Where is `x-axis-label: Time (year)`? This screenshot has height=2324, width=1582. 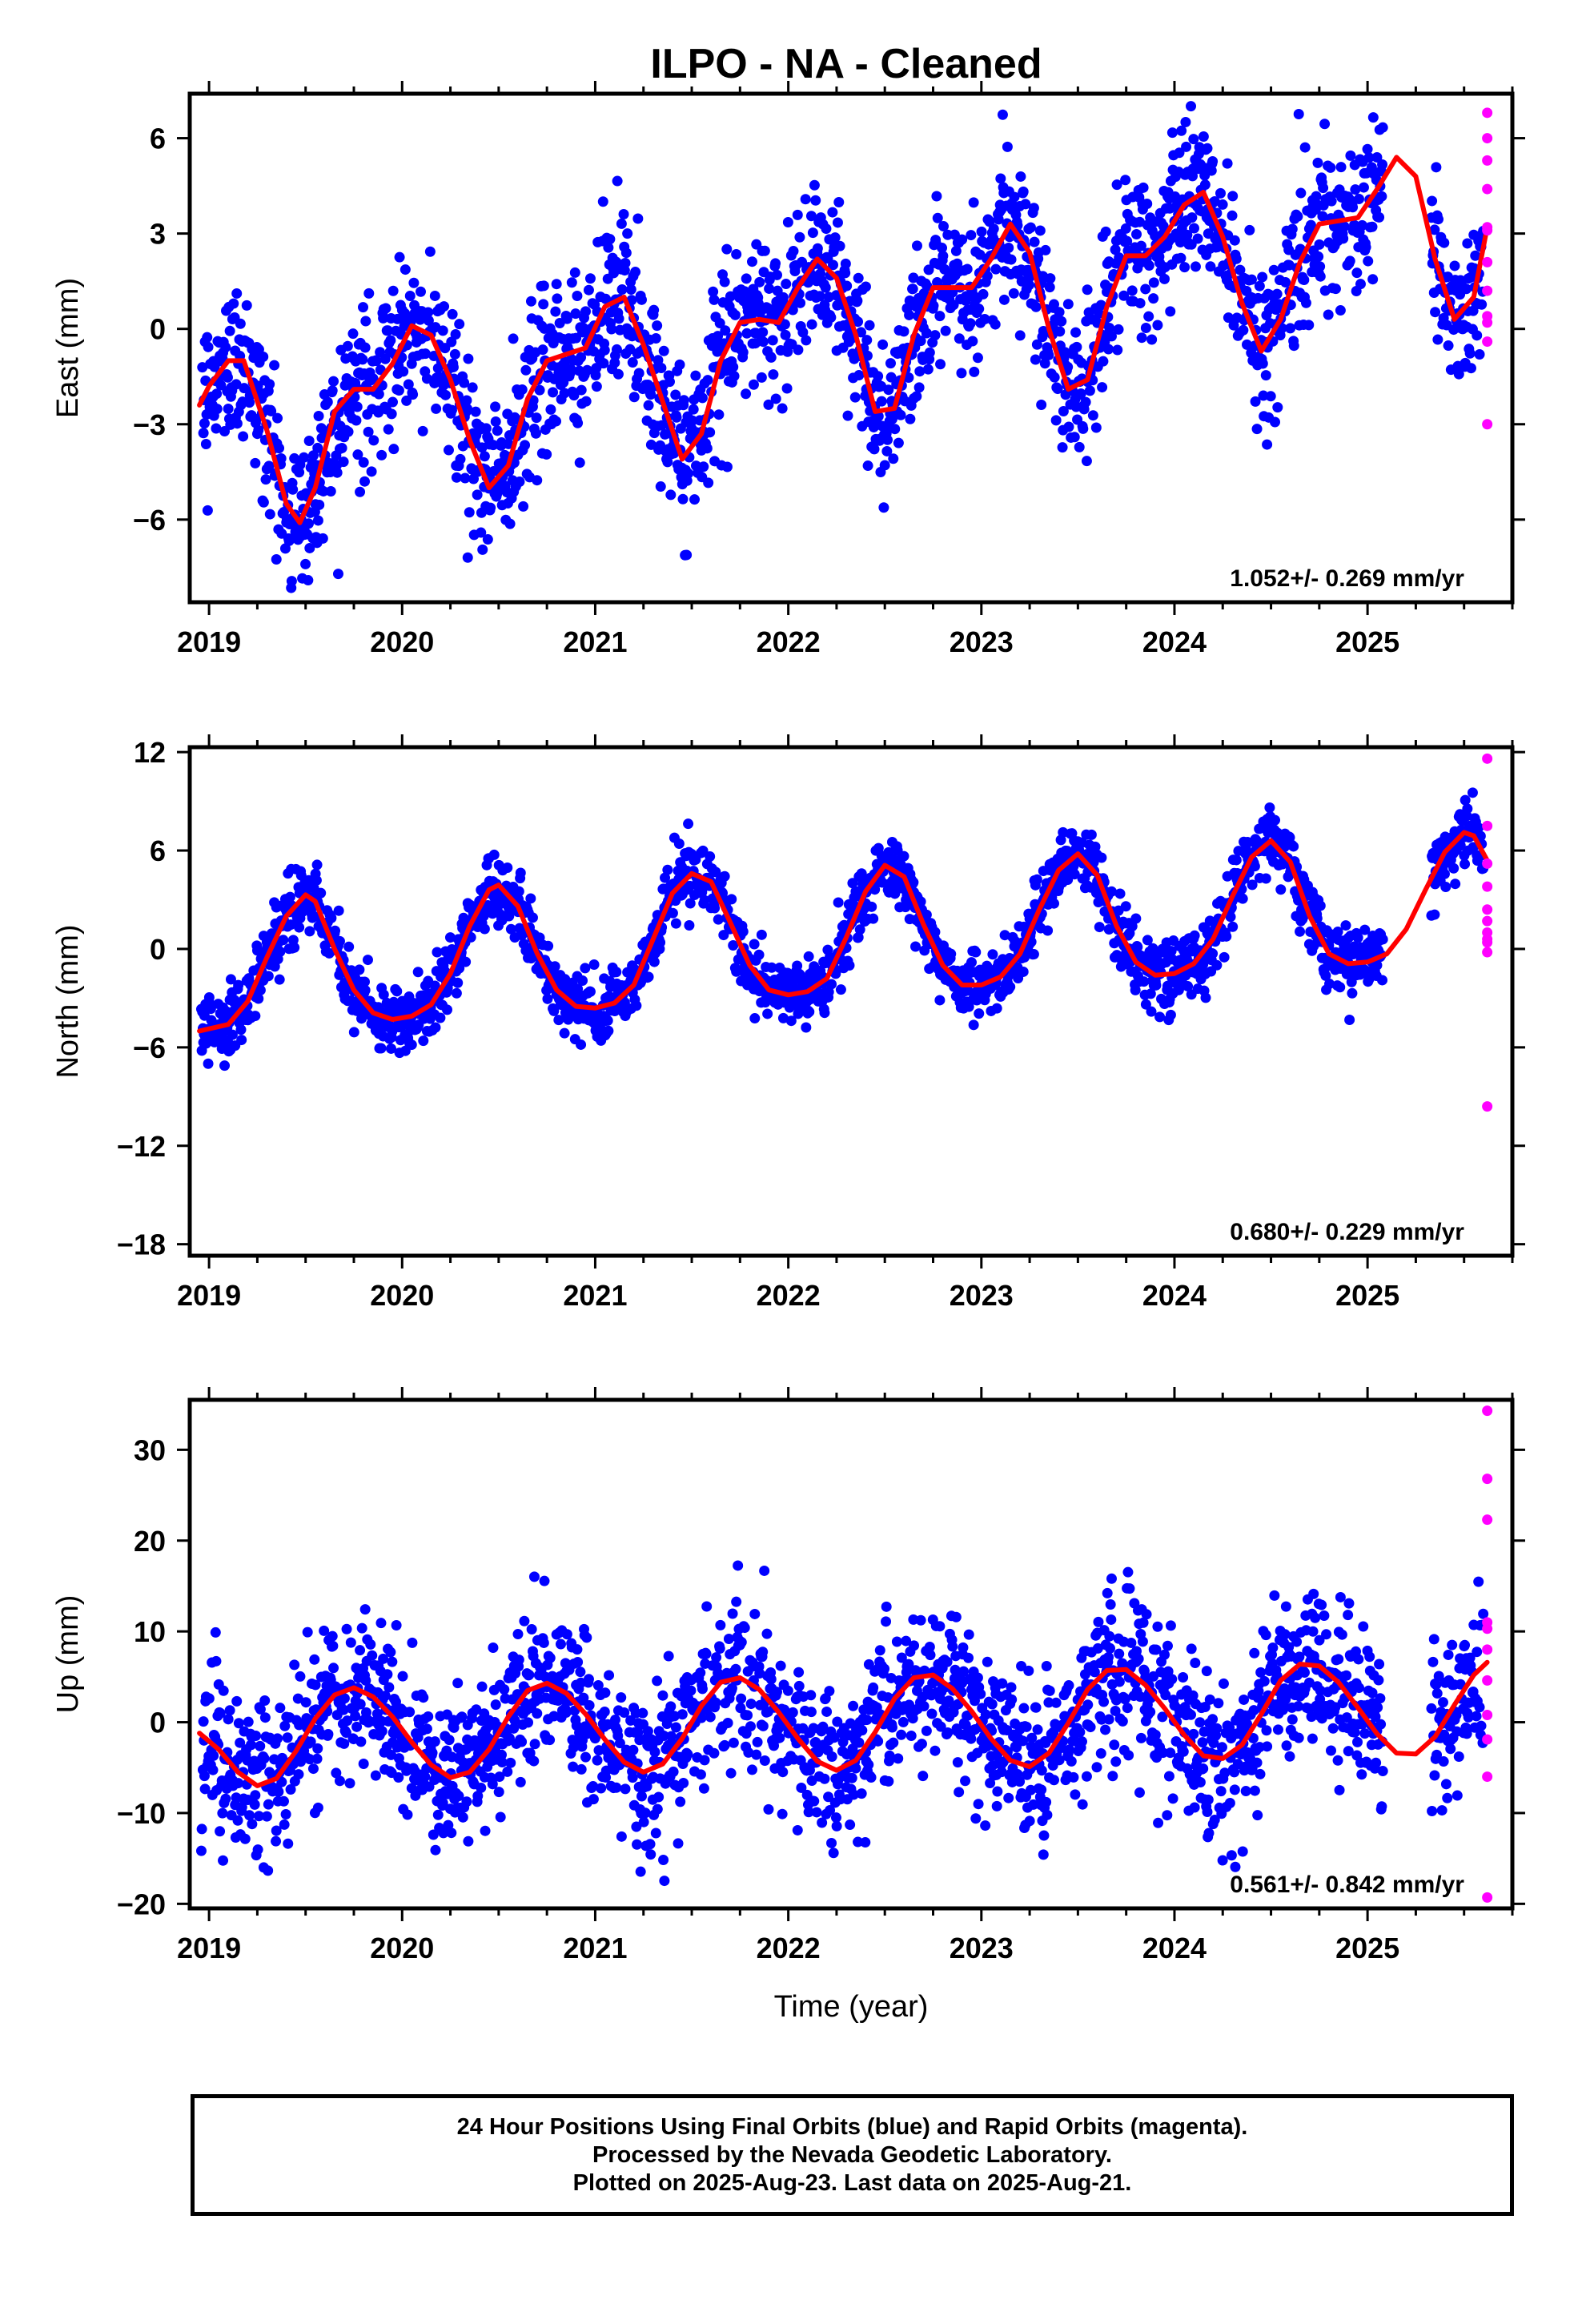
x-axis-label: Time (year) is located at coordinates (851, 2007).